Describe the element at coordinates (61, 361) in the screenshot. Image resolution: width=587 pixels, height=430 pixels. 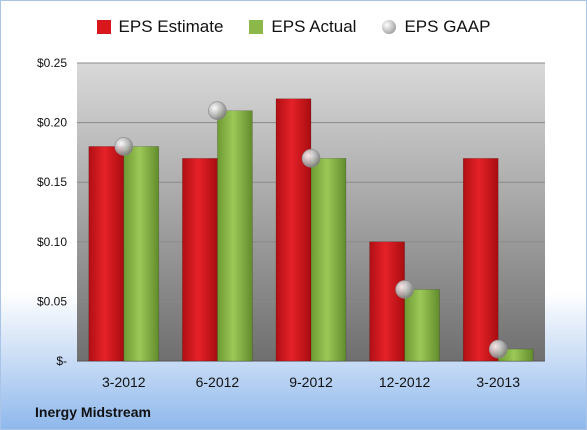
I see `y-tick-label: $-` at that location.